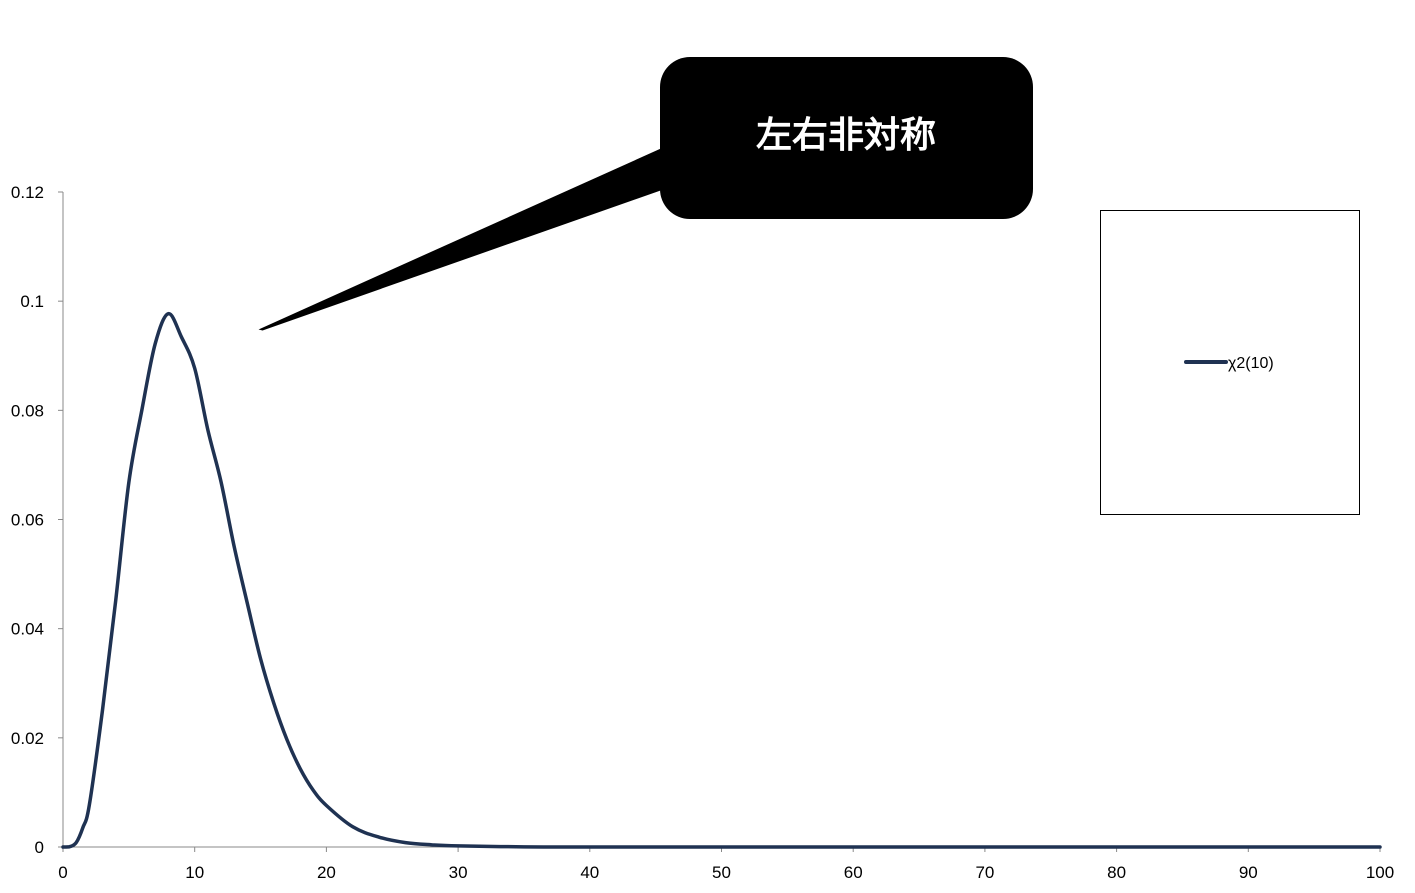 Image resolution: width=1415 pixels, height=893 pixels. I want to click on x-tick-label: 30, so click(458, 872).